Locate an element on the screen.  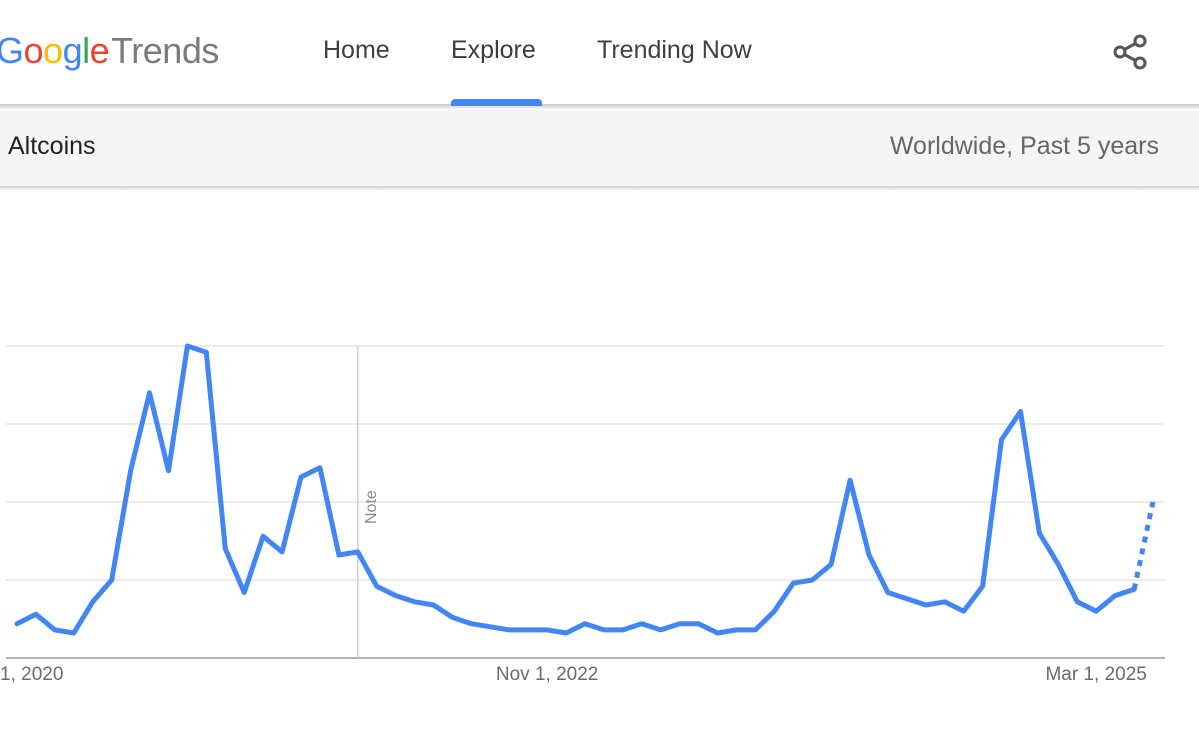
logo-trends-wordmark: Trends is located at coordinates (165, 50).